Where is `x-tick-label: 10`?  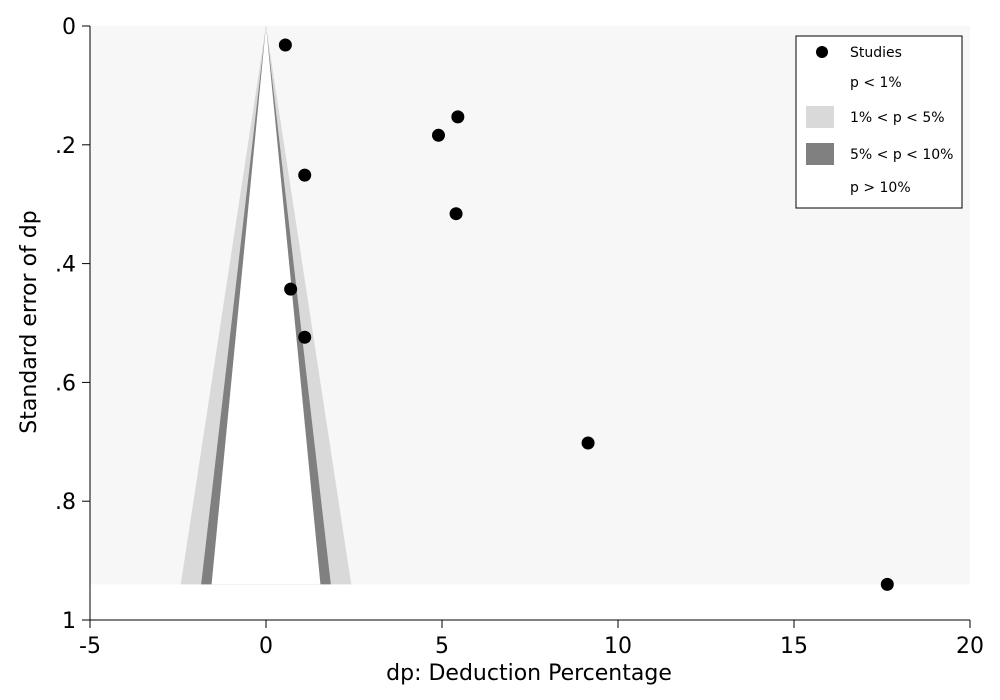 x-tick-label: 10 is located at coordinates (618, 646).